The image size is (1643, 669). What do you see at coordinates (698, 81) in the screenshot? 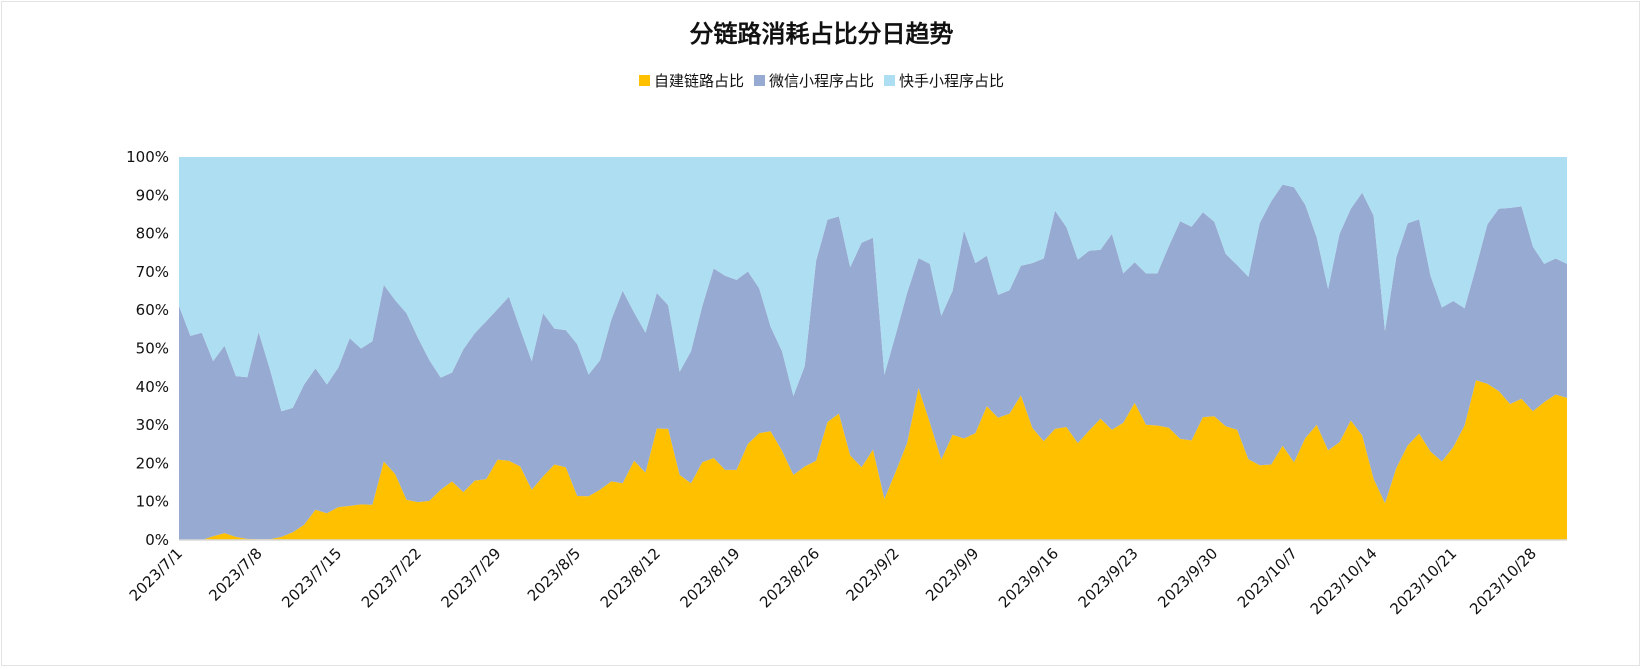
I see `legend-label: 自建链路占比` at bounding box center [698, 81].